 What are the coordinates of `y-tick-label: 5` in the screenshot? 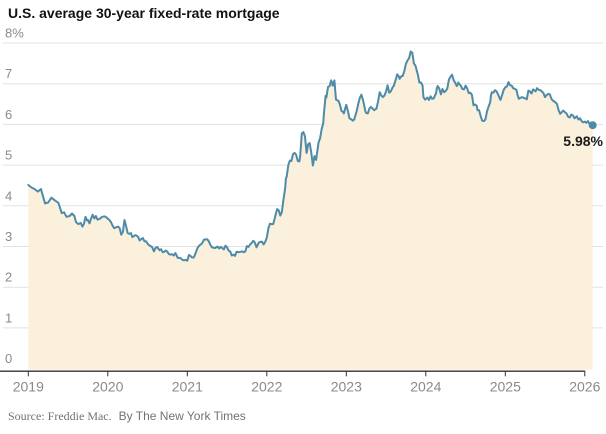 It's located at (8, 155).